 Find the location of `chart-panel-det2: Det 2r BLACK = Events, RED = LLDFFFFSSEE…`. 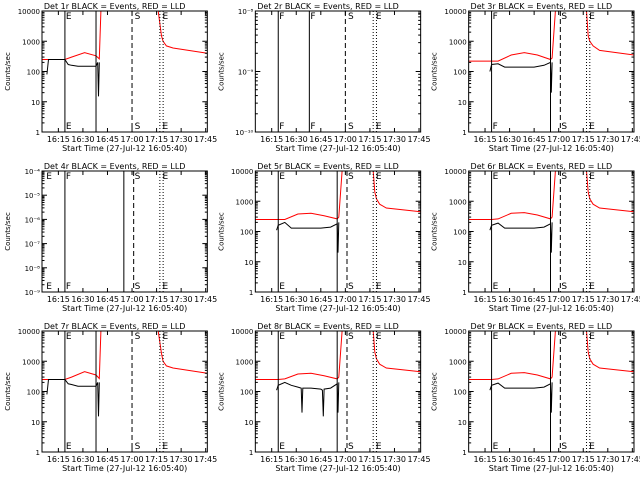

chart-panel-det2: Det 2r BLACK = Events, RED = LLDFFFFSSEE… is located at coordinates (323, 77).